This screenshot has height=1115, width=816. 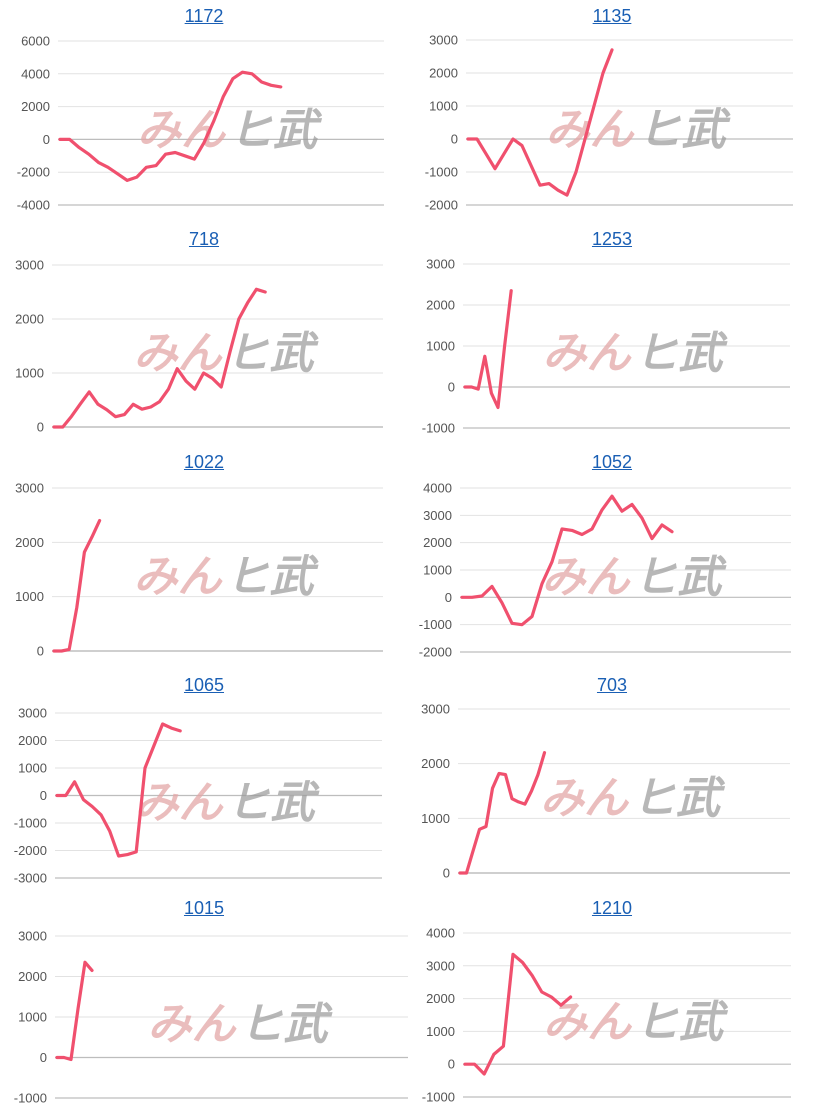 What do you see at coordinates (204, 239) in the screenshot?
I see `chart-title-link: 718` at bounding box center [204, 239].